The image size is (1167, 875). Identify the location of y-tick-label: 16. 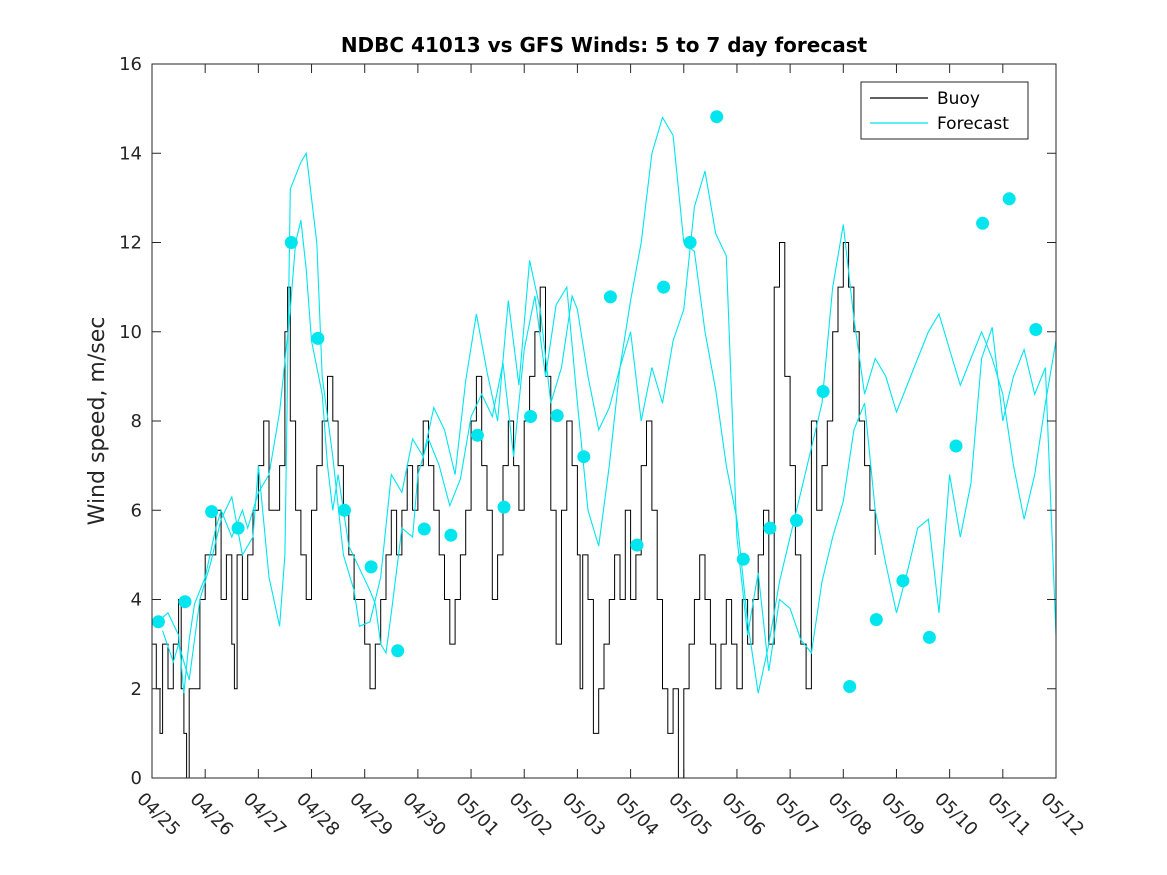
(130, 64).